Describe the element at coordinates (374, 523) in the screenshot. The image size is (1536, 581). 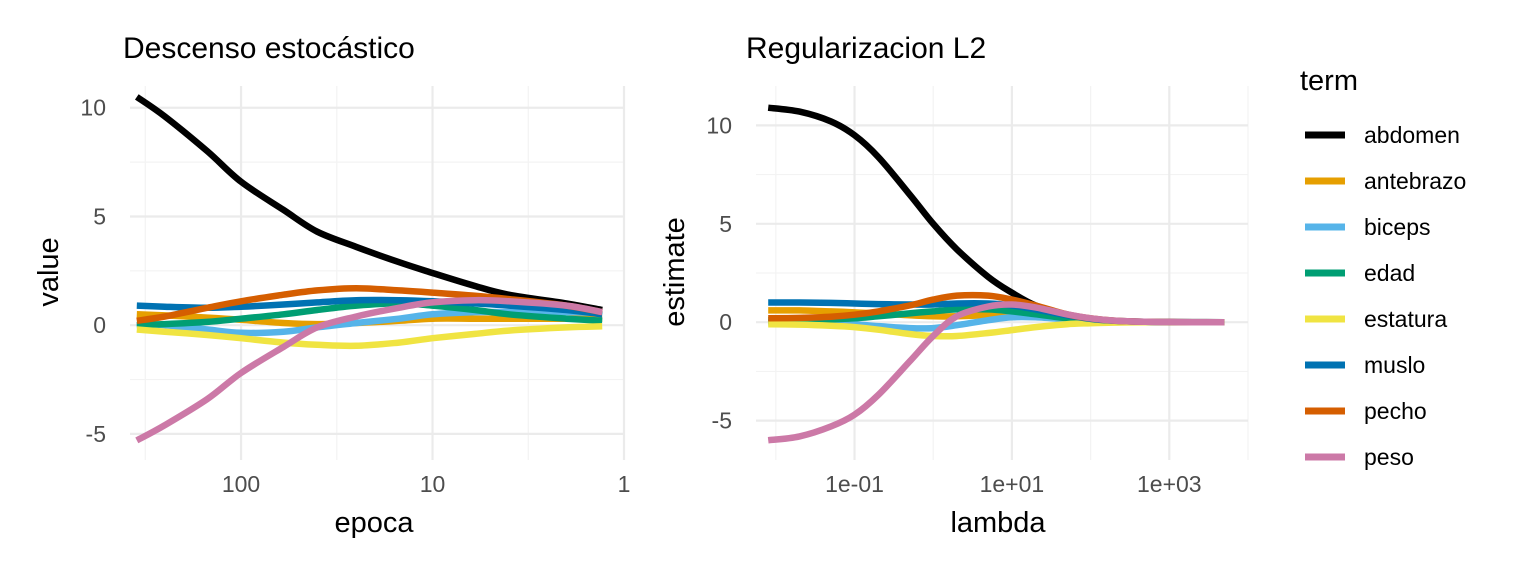
I see `x-axis-title: epoca` at that location.